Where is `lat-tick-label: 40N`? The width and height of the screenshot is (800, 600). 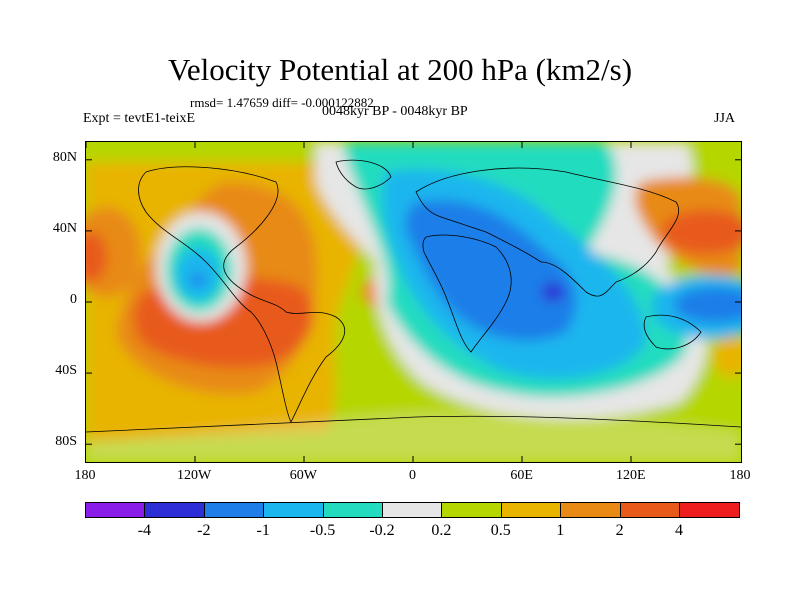
lat-tick-label: 40N is located at coordinates (64, 228).